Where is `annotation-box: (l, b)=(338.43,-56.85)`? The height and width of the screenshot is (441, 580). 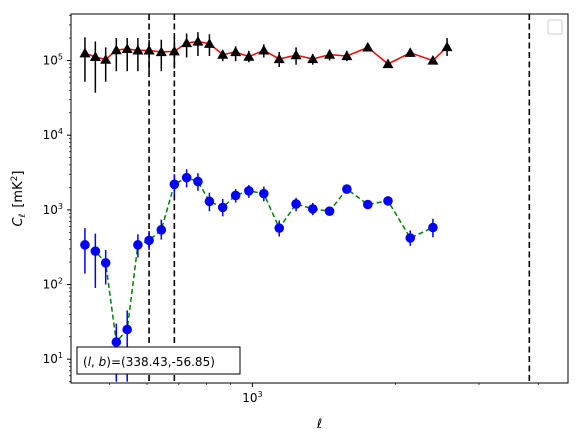 annotation-box: (l, b)=(338.43,-56.85) is located at coordinates (158, 360).